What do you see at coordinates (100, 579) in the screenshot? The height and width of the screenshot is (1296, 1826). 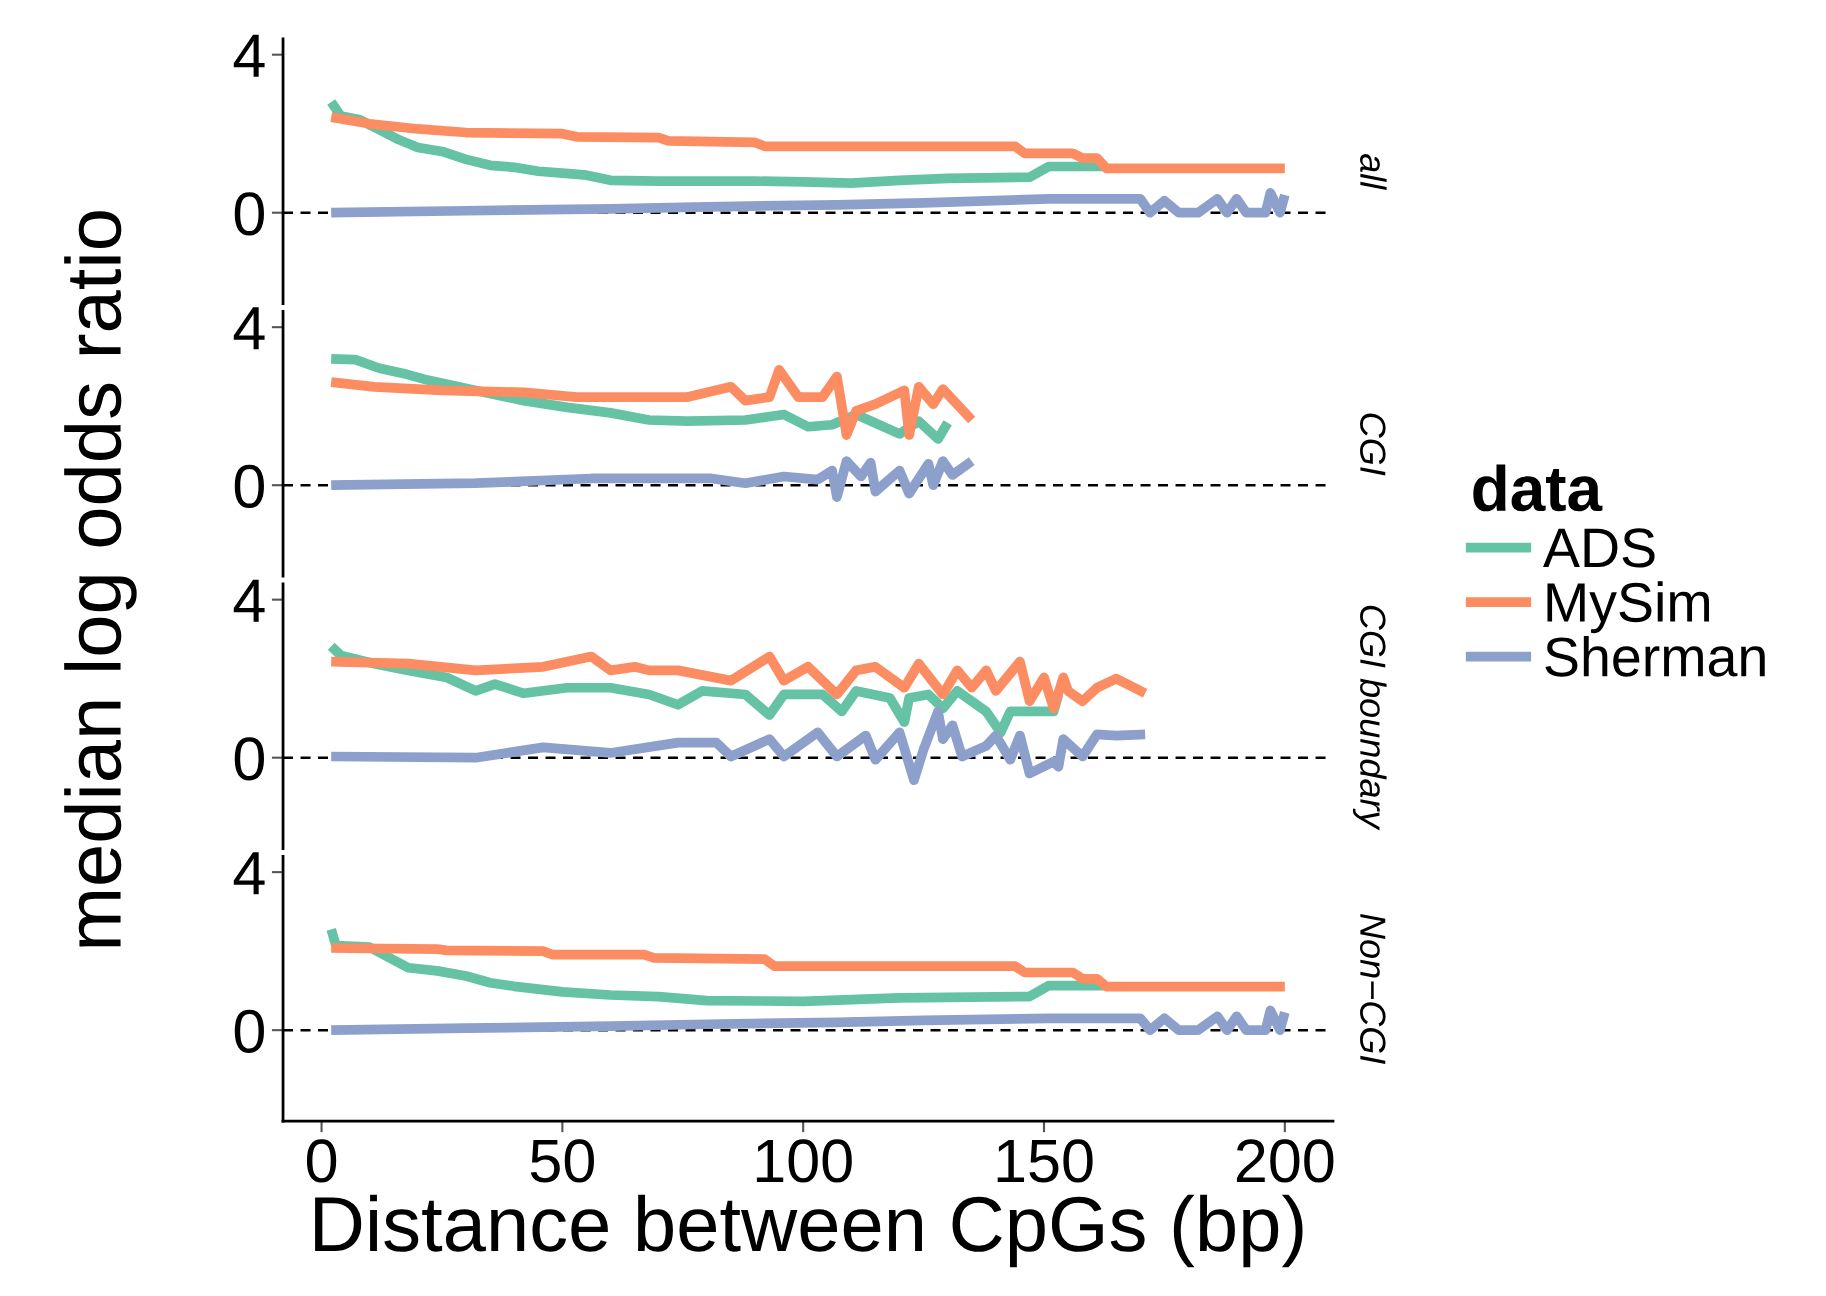 I see `y-axis-title: median log odds ratio` at bounding box center [100, 579].